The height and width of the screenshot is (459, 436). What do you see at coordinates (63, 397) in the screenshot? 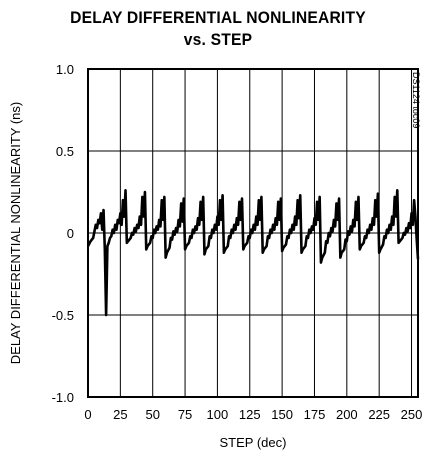
I see `y-tick-label: -1.0` at bounding box center [63, 397].